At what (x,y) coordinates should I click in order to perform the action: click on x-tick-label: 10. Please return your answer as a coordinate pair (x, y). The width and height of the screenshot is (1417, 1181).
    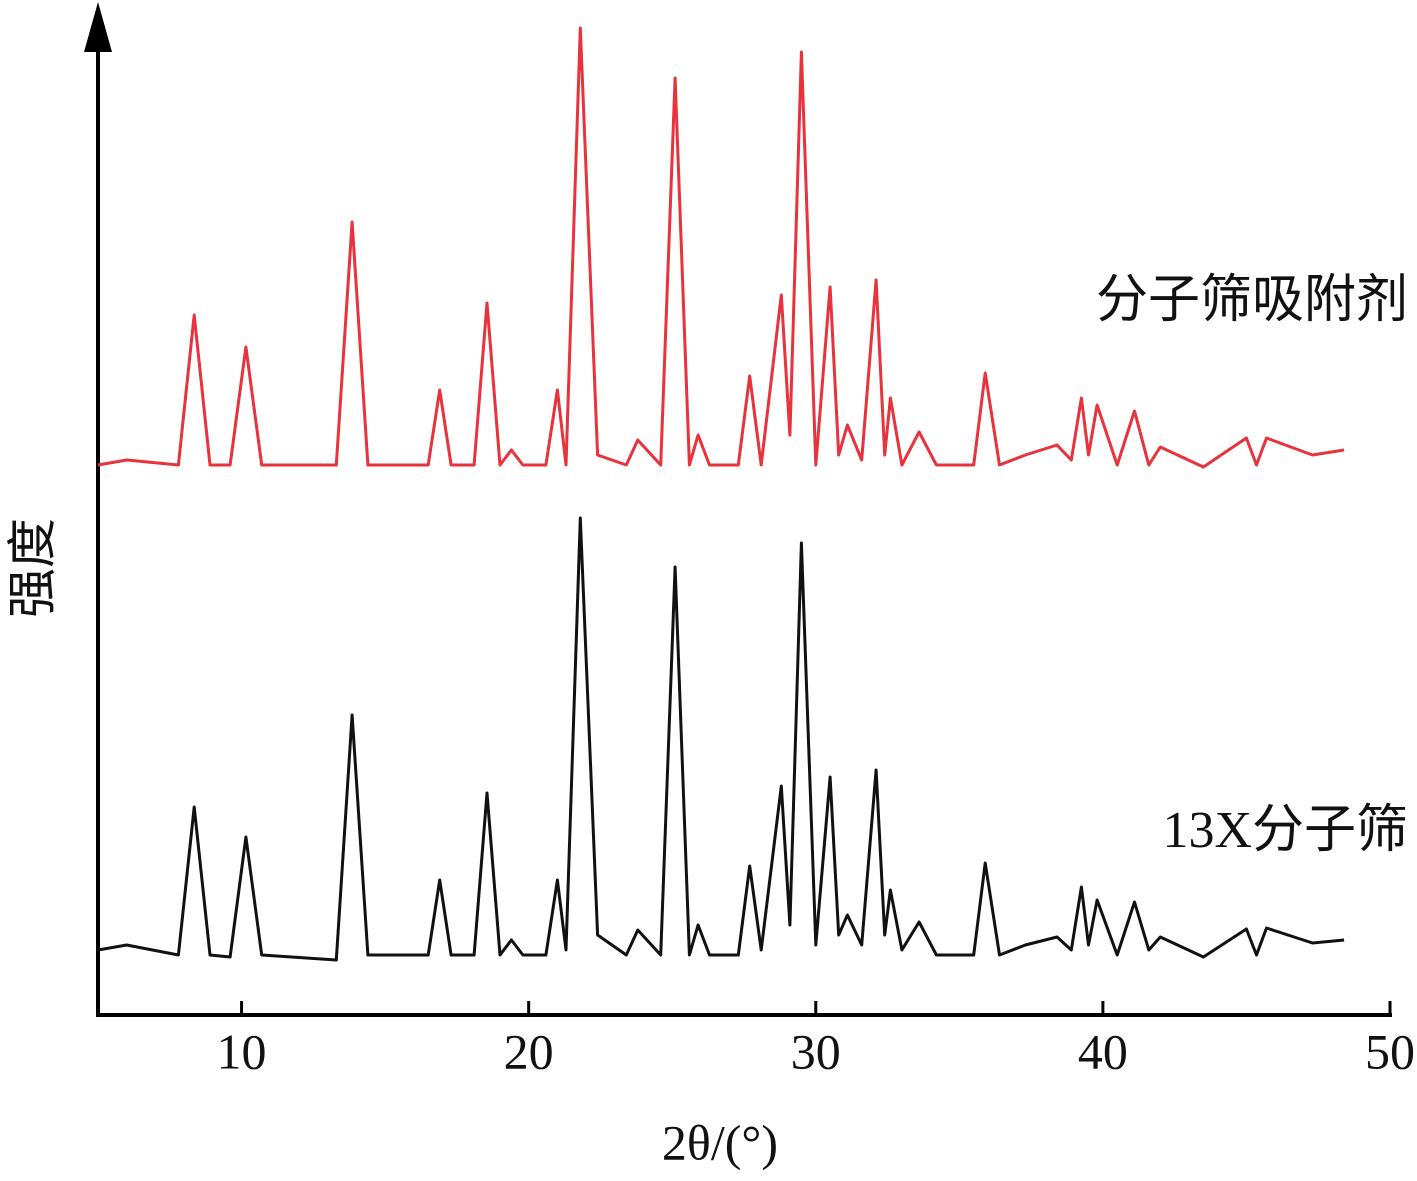
    Looking at the image, I should click on (242, 1051).